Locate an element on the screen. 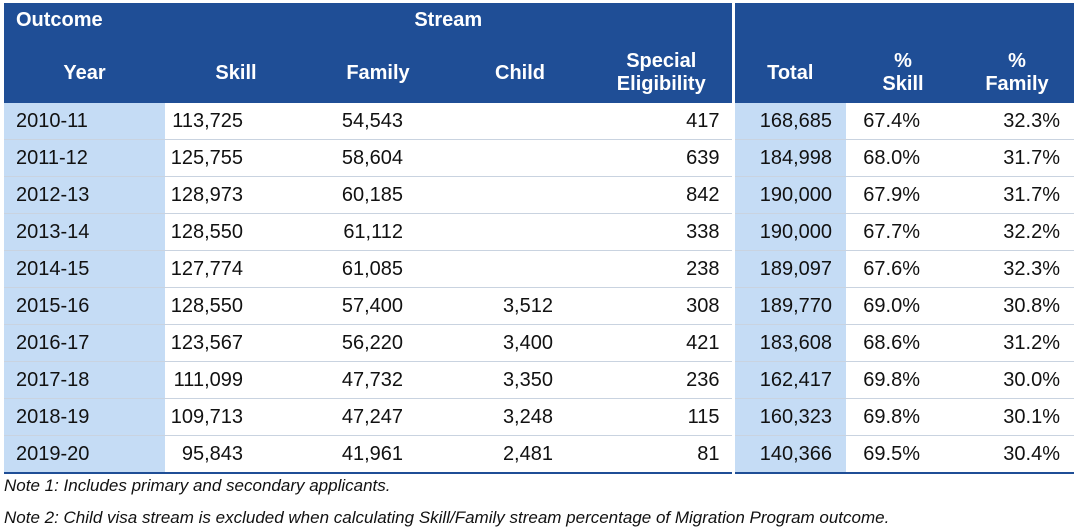 This screenshot has width=1080, height=532. cell-special: 417 is located at coordinates (663, 121).